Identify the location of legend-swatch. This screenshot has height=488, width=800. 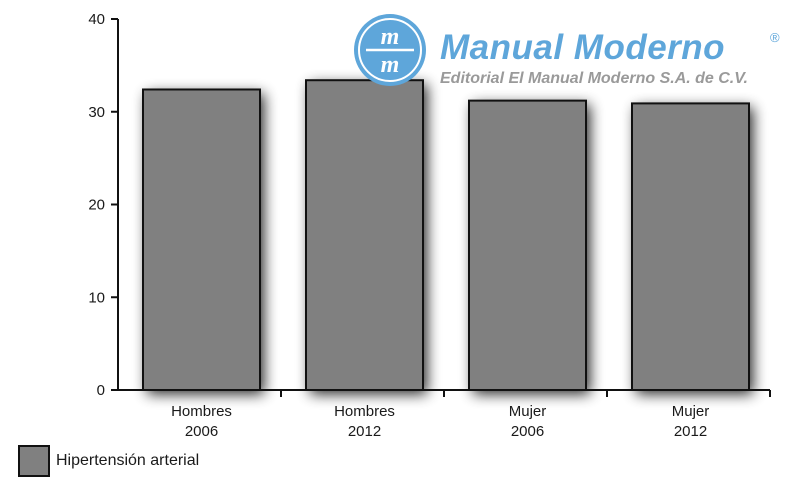
(34, 461).